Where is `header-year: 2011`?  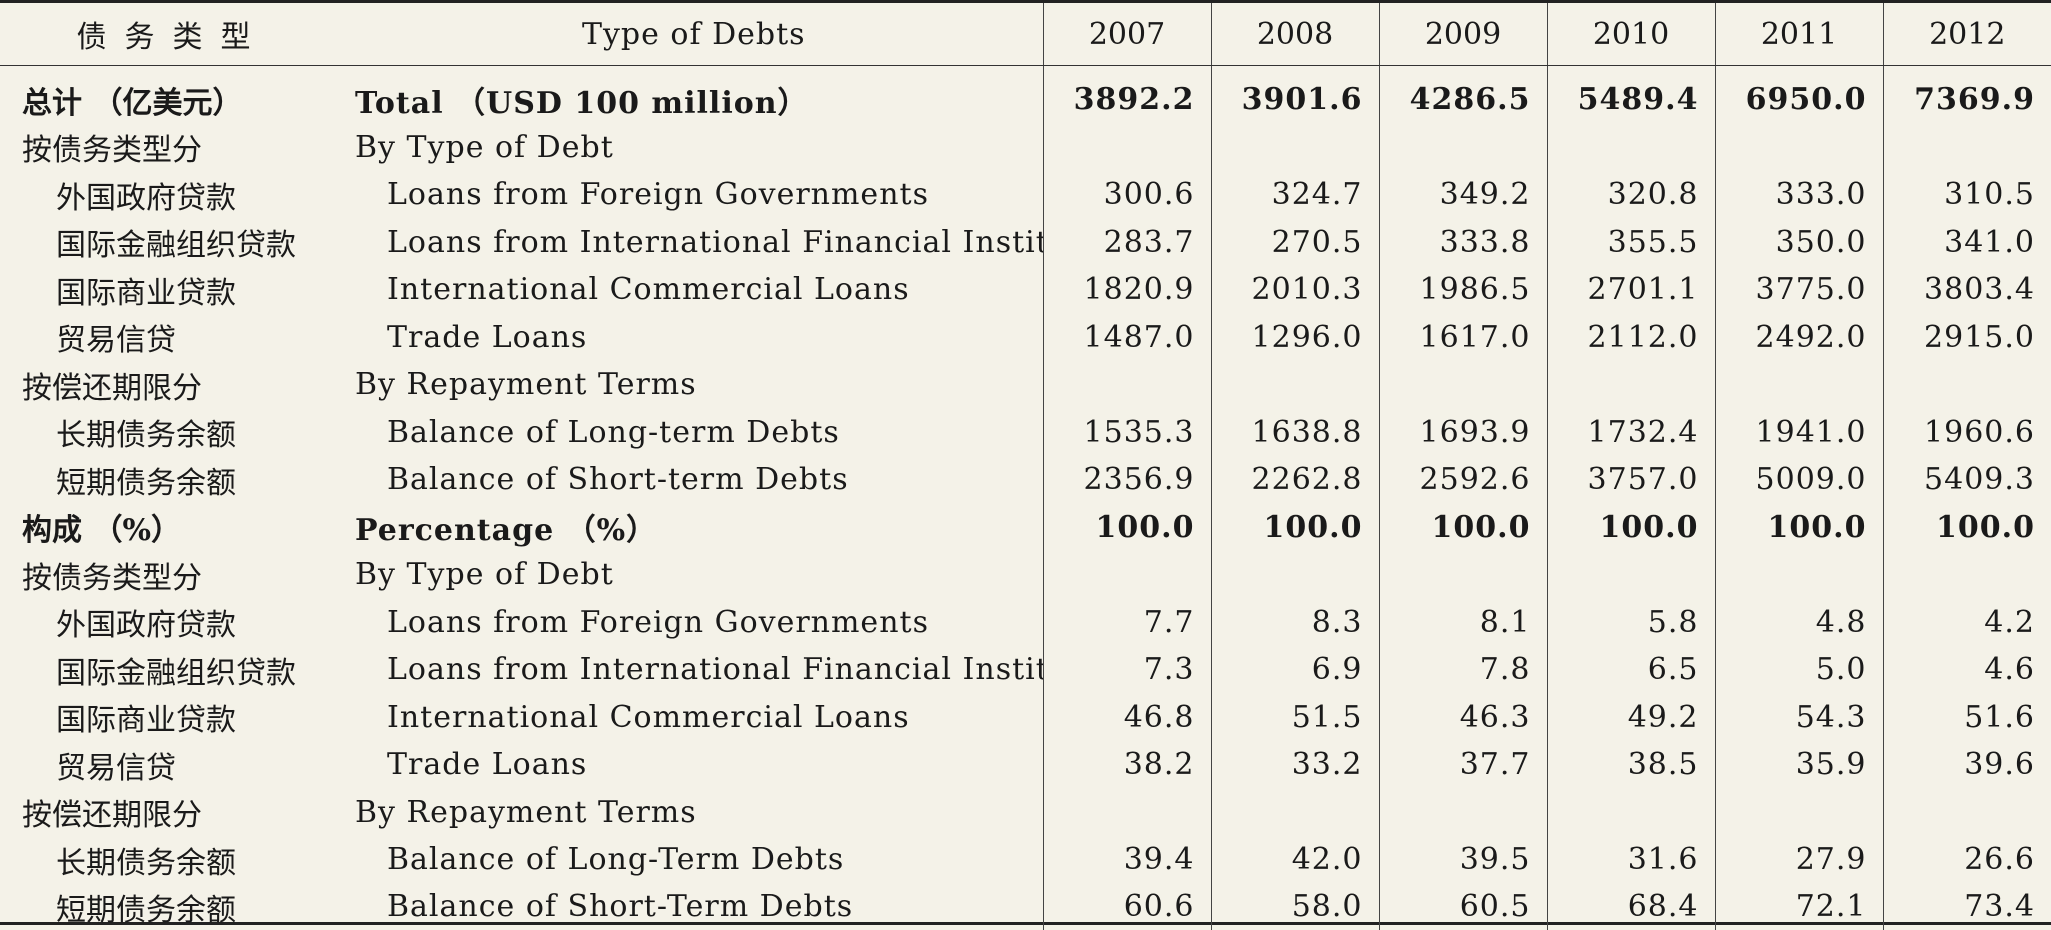
header-year: 2011 is located at coordinates (1798, 34).